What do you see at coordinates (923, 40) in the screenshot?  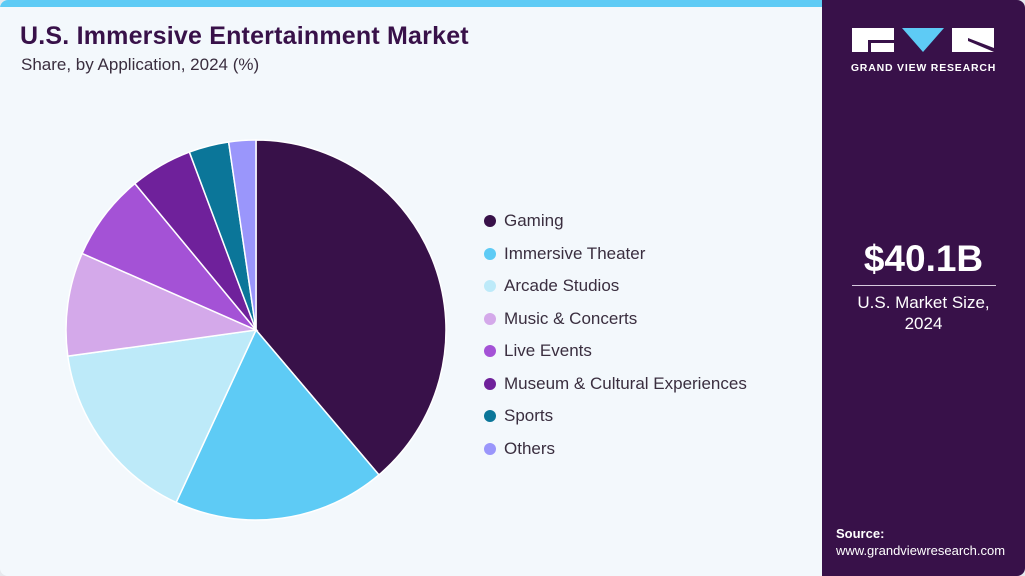 I see `grand-view-research-logo-icon` at bounding box center [923, 40].